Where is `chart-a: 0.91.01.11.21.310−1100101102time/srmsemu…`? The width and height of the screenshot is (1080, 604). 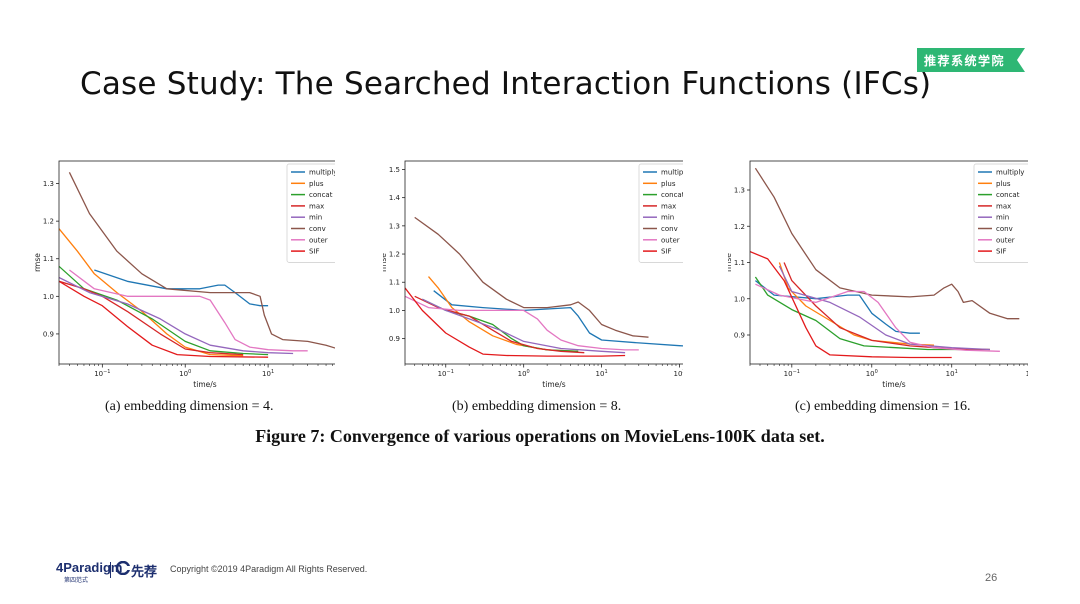 chart-a: 0.91.01.11.21.310−1100101102time/srmsemu… is located at coordinates (185, 274).